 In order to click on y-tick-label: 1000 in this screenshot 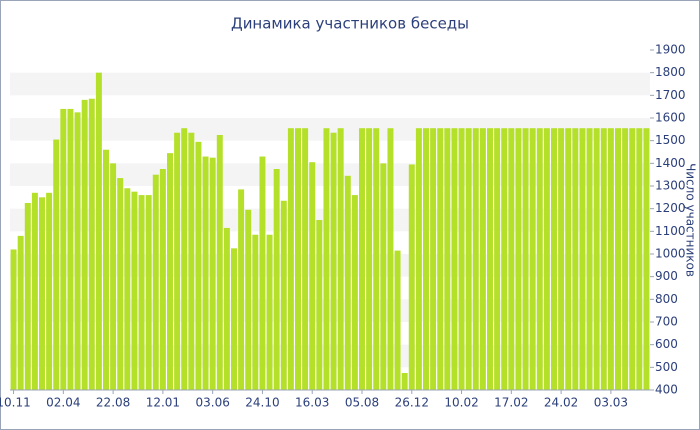, I will do `click(670, 254)`.